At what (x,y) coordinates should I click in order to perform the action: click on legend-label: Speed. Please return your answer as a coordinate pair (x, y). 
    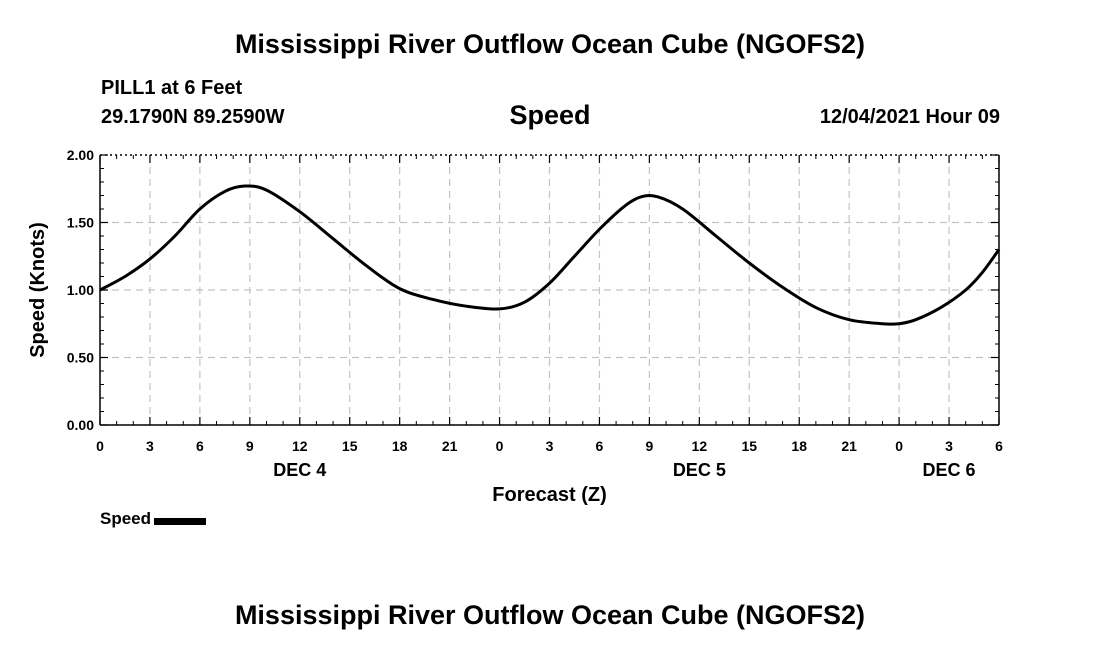
    Looking at the image, I should click on (126, 518).